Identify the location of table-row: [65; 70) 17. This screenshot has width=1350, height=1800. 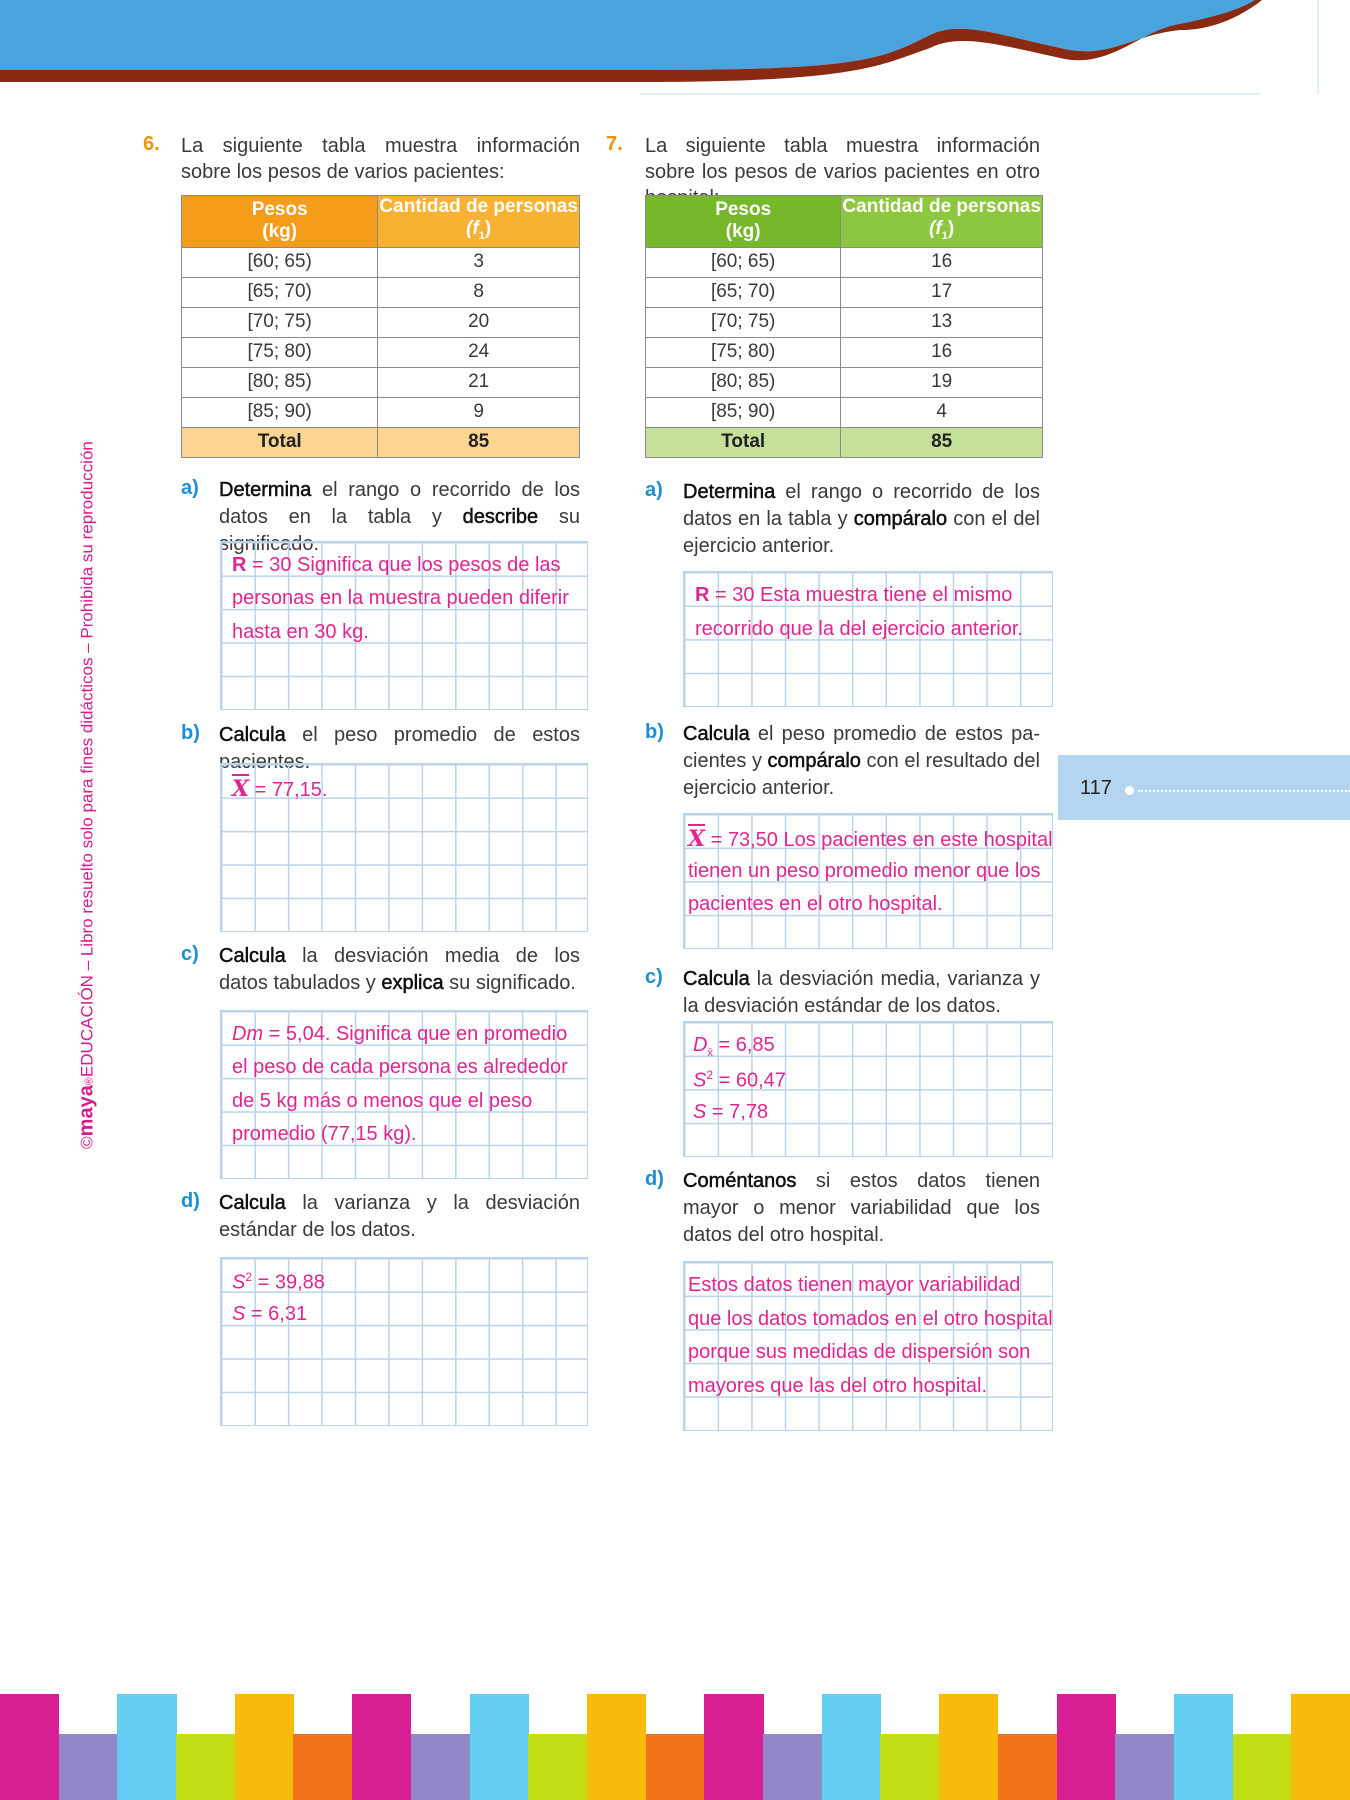
(843, 292).